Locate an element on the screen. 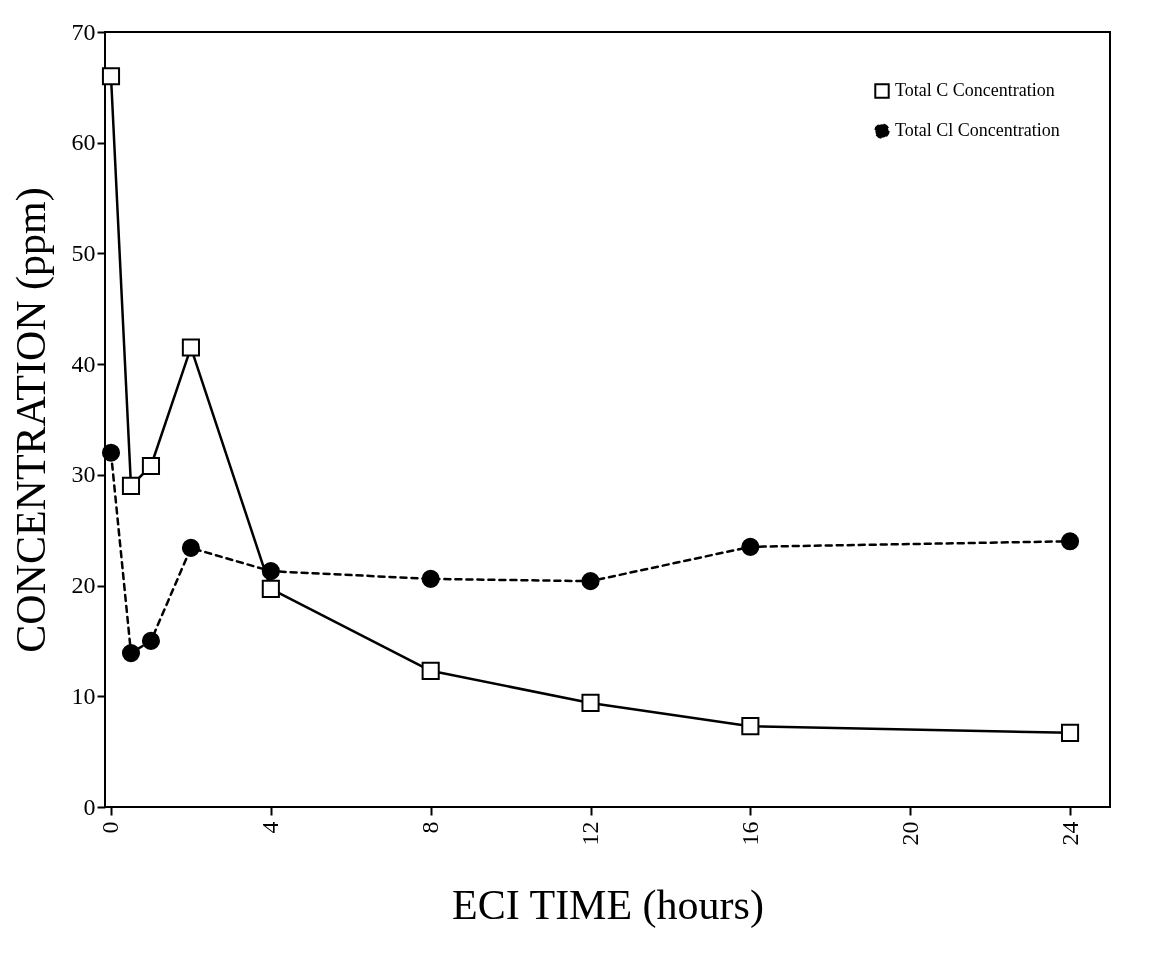 The height and width of the screenshot is (953, 1163). y-tick-label: 70 is located at coordinates (83, 31).